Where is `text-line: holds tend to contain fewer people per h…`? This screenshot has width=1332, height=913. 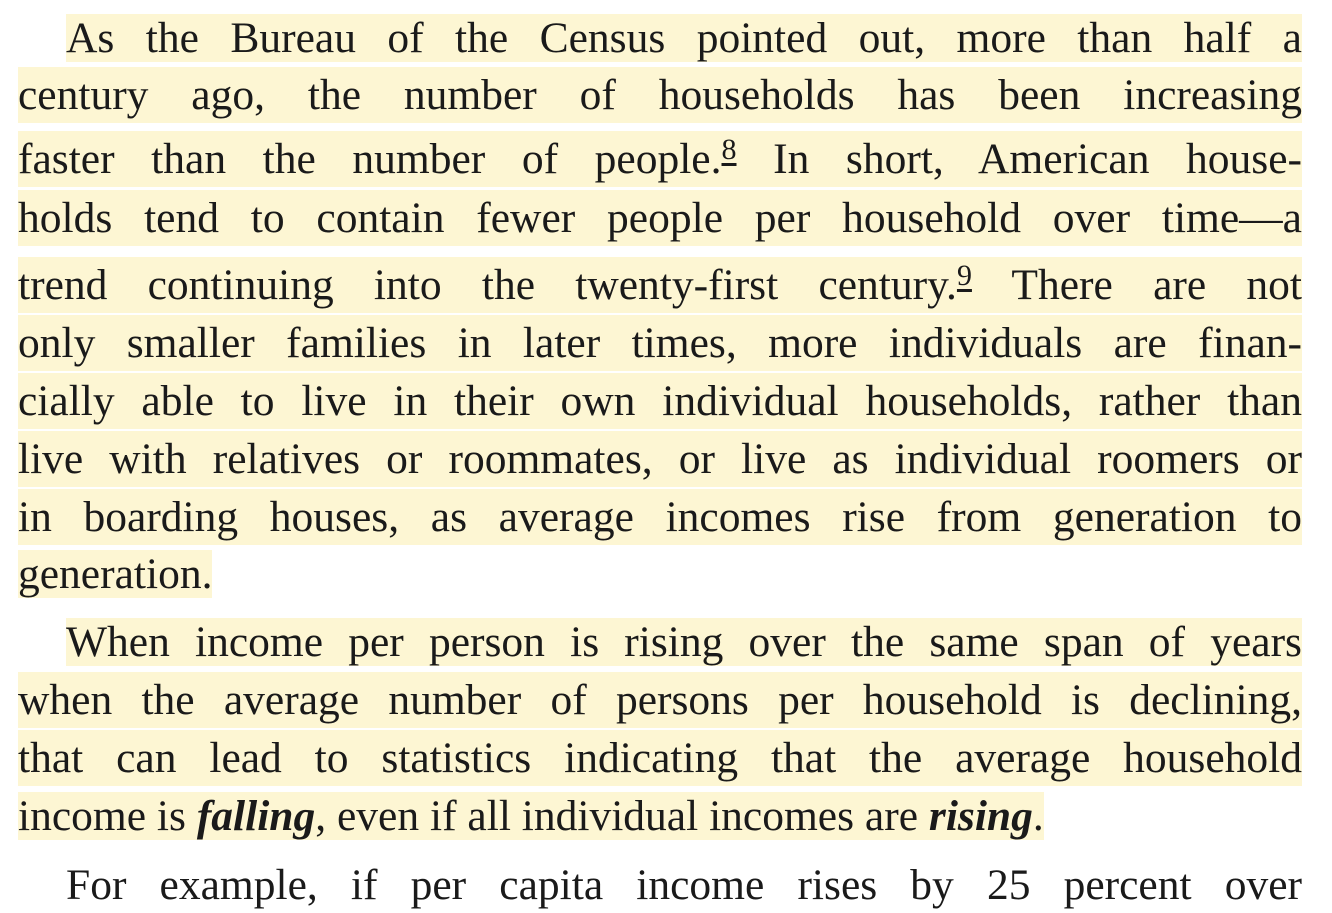 text-line: holds tend to contain fewer people per h… is located at coordinates (660, 218).